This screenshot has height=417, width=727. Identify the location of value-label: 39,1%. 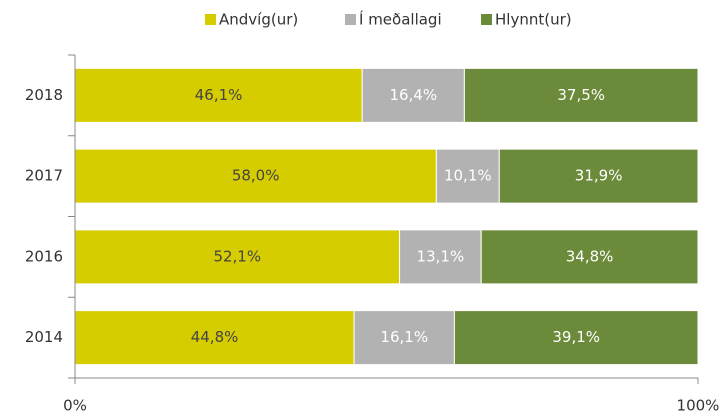
(576, 337).